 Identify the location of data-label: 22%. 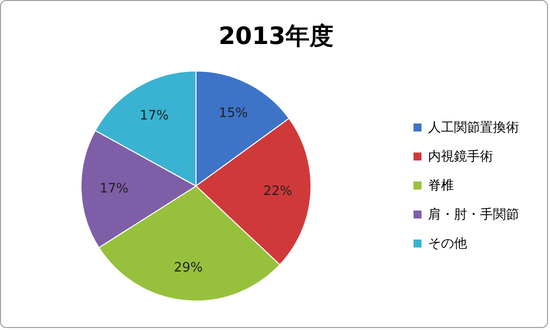
(277, 192).